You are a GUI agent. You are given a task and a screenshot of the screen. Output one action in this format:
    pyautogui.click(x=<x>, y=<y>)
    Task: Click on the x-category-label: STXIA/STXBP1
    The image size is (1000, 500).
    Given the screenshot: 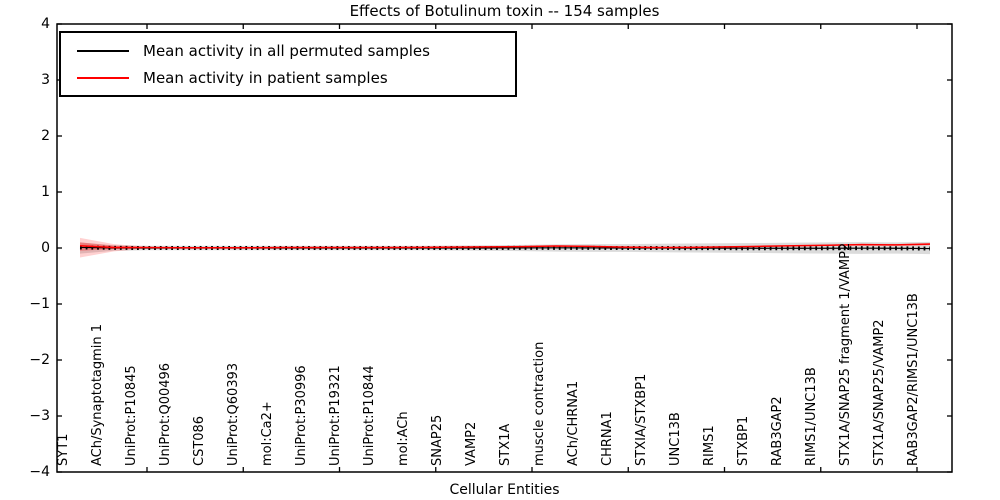 What is the action you would take?
    pyautogui.click(x=641, y=419)
    